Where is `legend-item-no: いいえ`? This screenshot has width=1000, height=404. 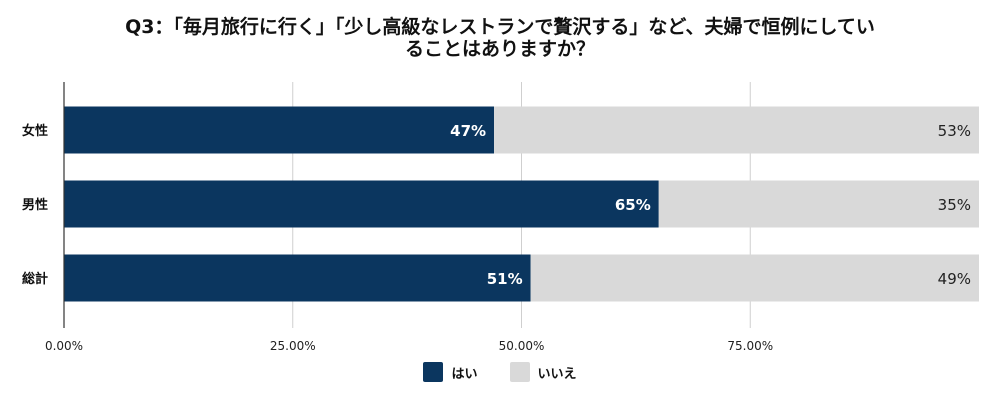
legend-item-no: いいえ is located at coordinates (543, 372).